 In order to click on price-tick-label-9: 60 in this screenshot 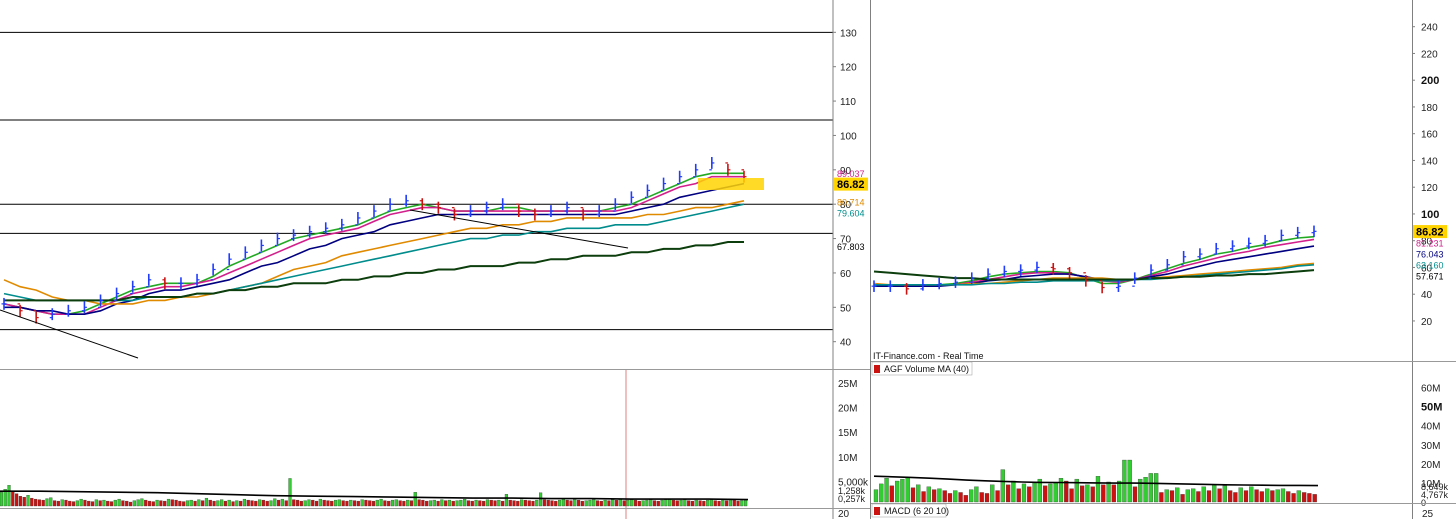, I will do `click(1427, 268)`.